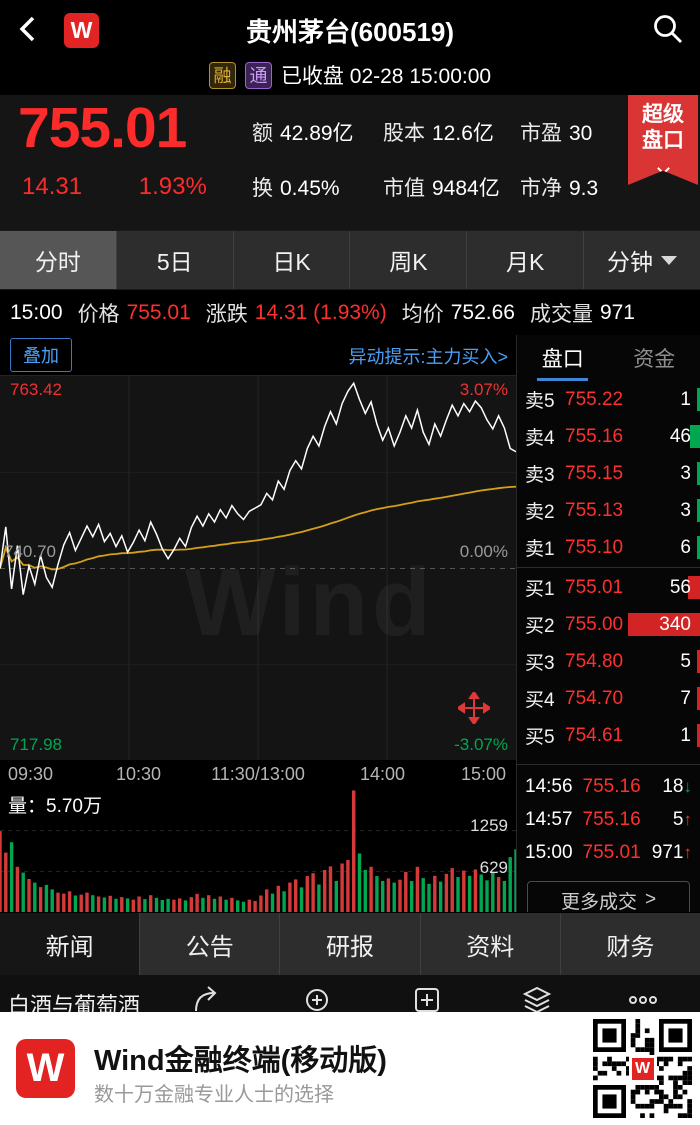 Image resolution: width=700 pixels, height=1125 pixels. Describe the element at coordinates (70, 944) in the screenshot. I see `tab-news: 新闻` at that location.